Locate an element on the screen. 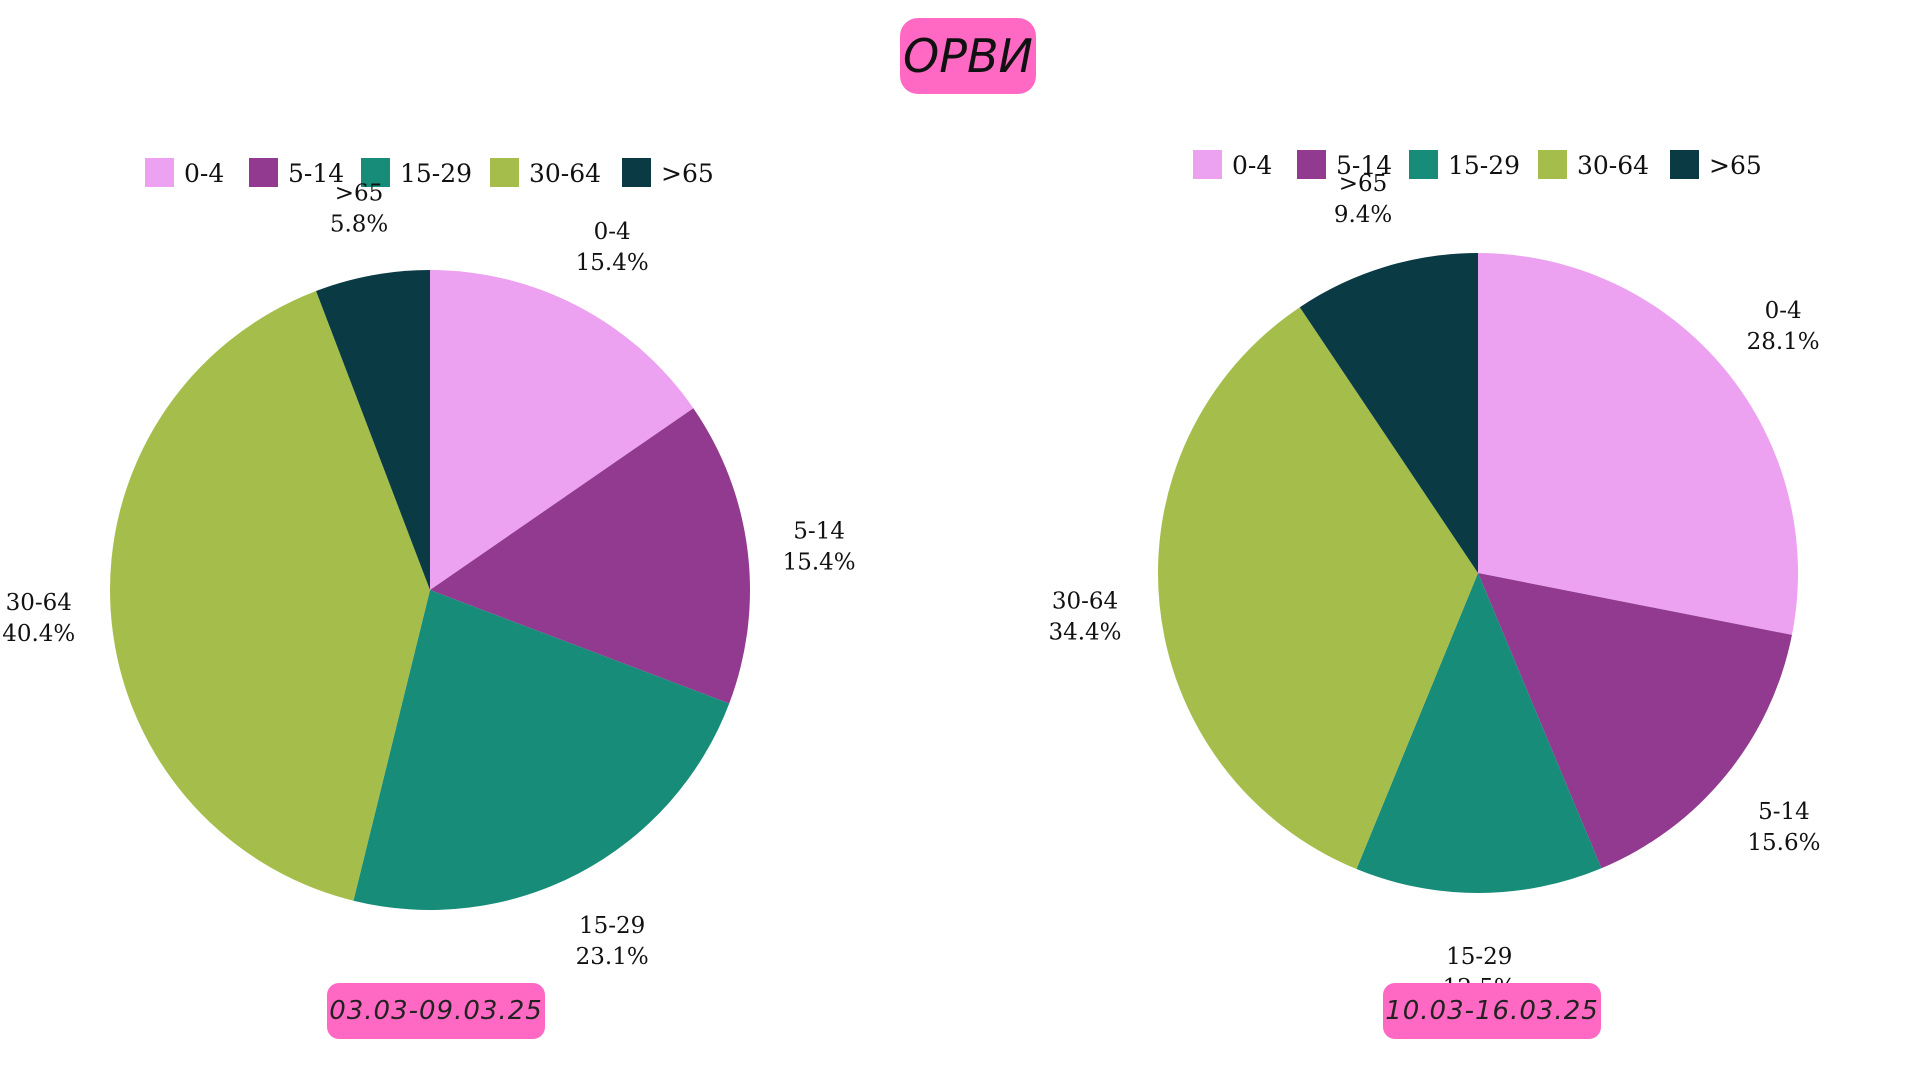 Image resolution: width=1920 pixels, height=1080 pixels. legend-label-right-2: 15-29 is located at coordinates (1484, 165).